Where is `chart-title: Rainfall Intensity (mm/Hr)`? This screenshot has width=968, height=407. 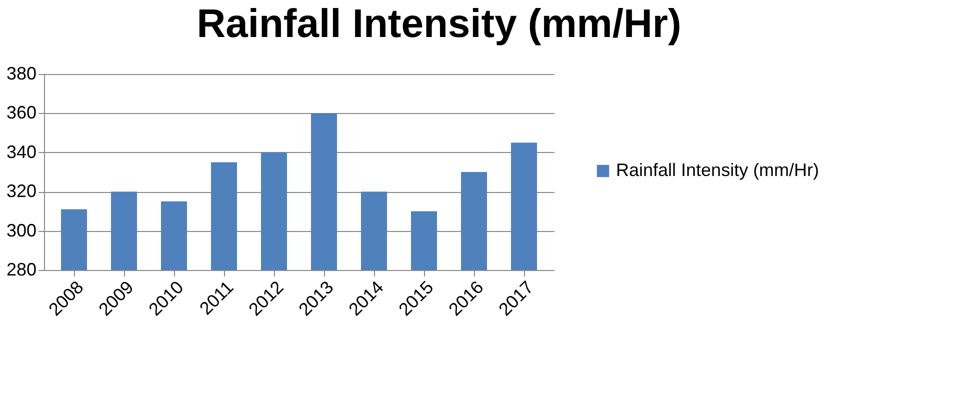
chart-title: Rainfall Intensity (mm/Hr) is located at coordinates (439, 24).